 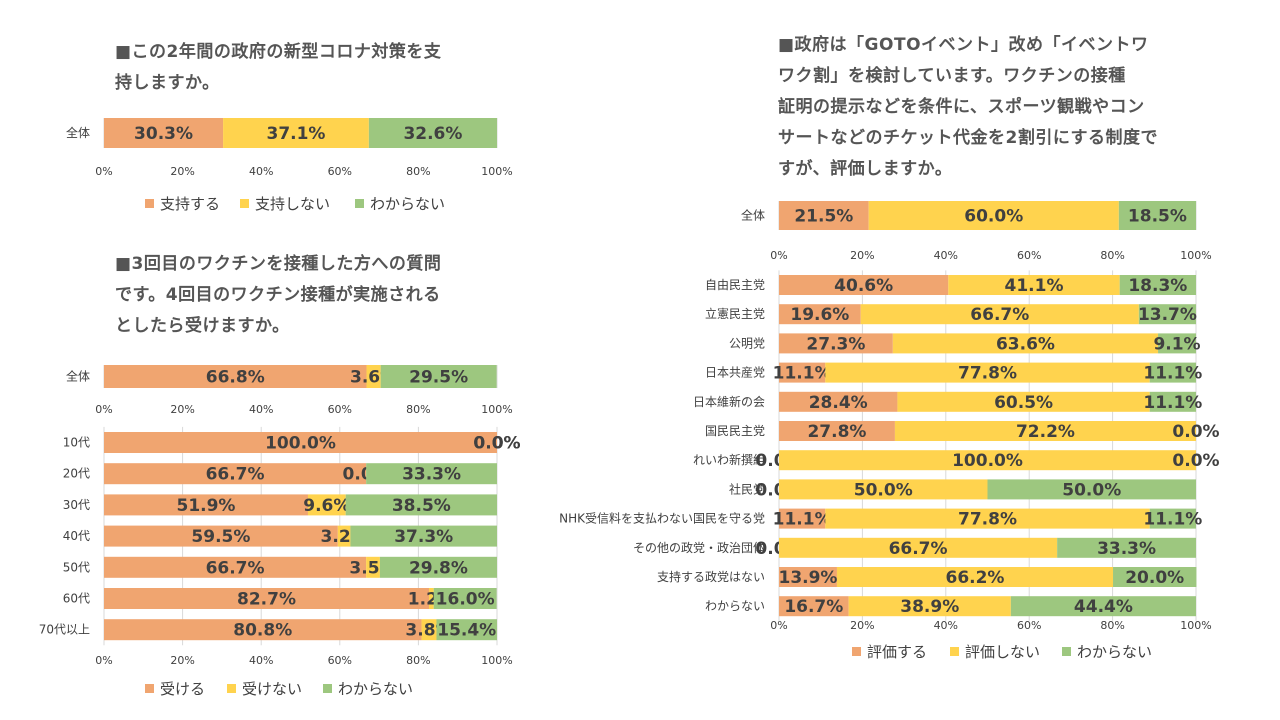 I want to click on gotoevent_total-tick-label: 40%, so click(x=946, y=255).